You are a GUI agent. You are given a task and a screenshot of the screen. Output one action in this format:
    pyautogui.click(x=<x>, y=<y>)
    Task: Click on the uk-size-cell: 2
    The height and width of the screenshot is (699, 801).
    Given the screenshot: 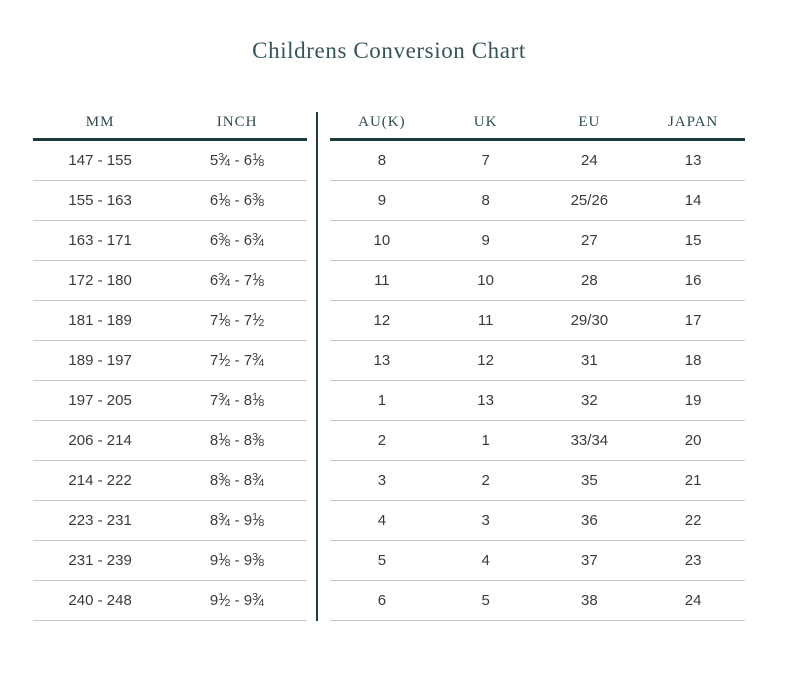 What is the action you would take?
    pyautogui.click(x=485, y=480)
    